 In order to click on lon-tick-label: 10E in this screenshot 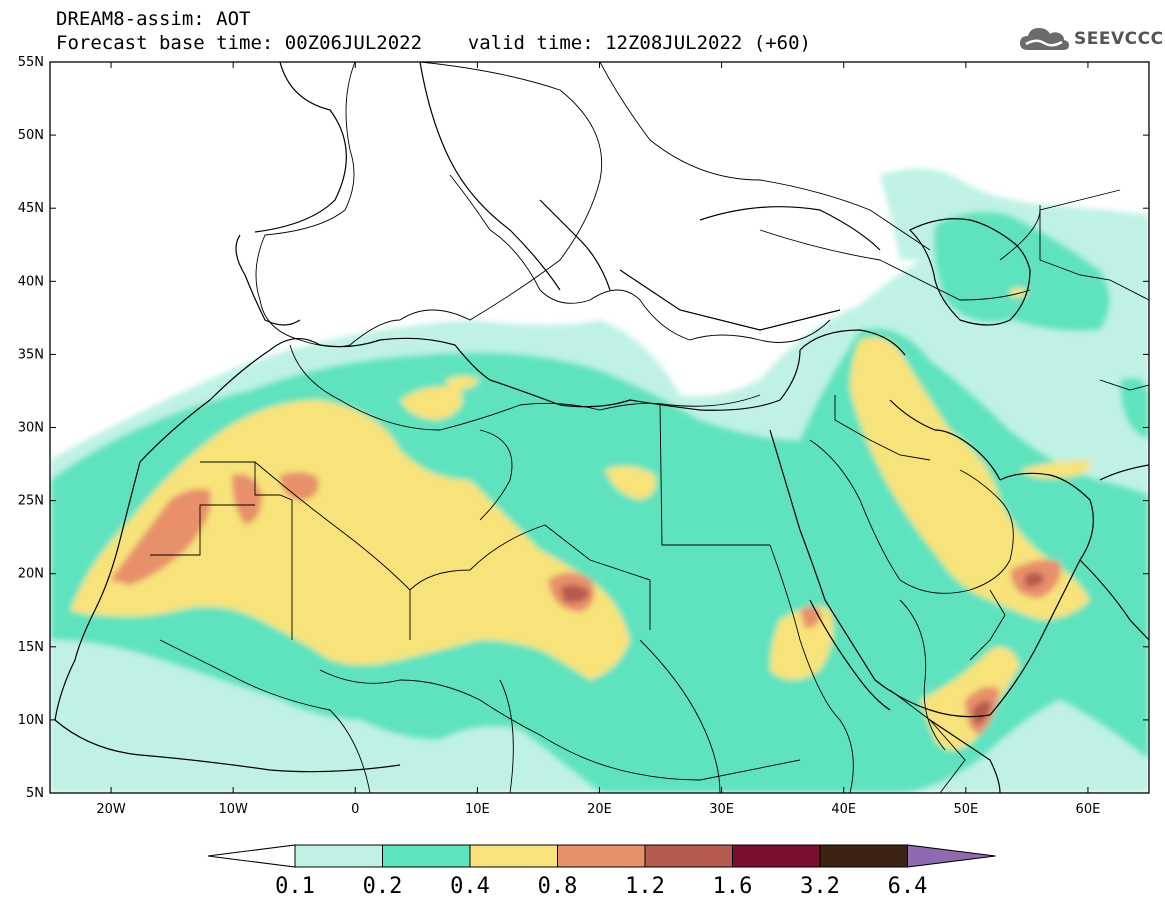, I will do `click(477, 809)`.